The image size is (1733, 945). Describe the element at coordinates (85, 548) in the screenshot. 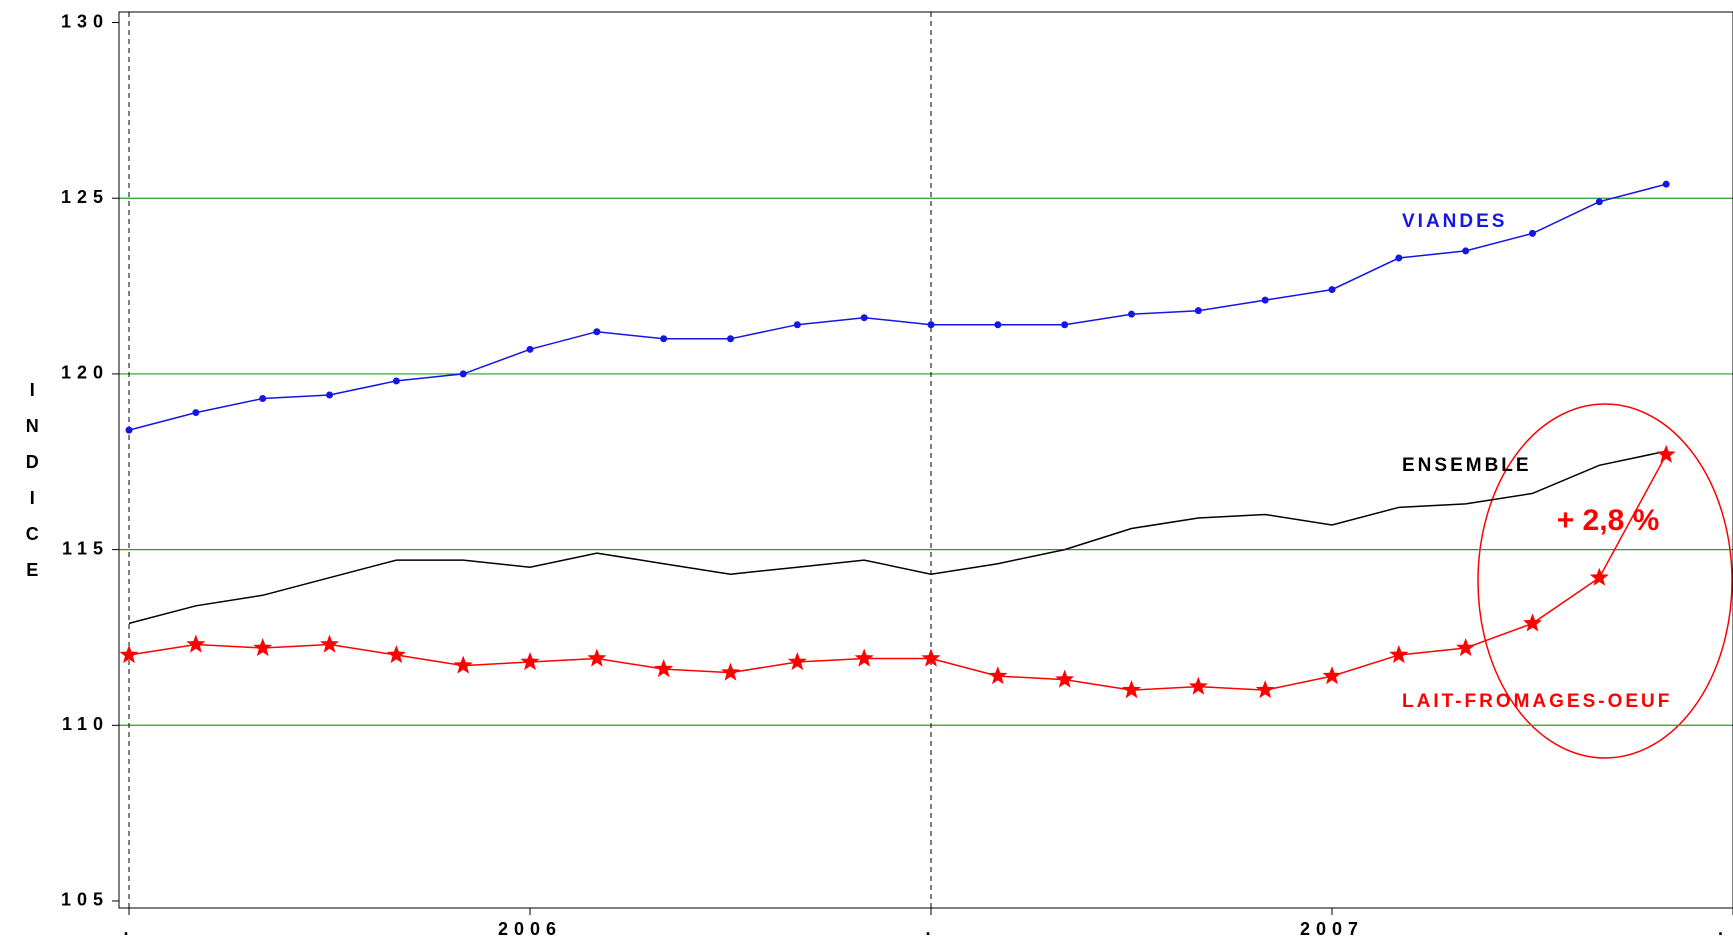

I see `y-tick-label: 115` at that location.